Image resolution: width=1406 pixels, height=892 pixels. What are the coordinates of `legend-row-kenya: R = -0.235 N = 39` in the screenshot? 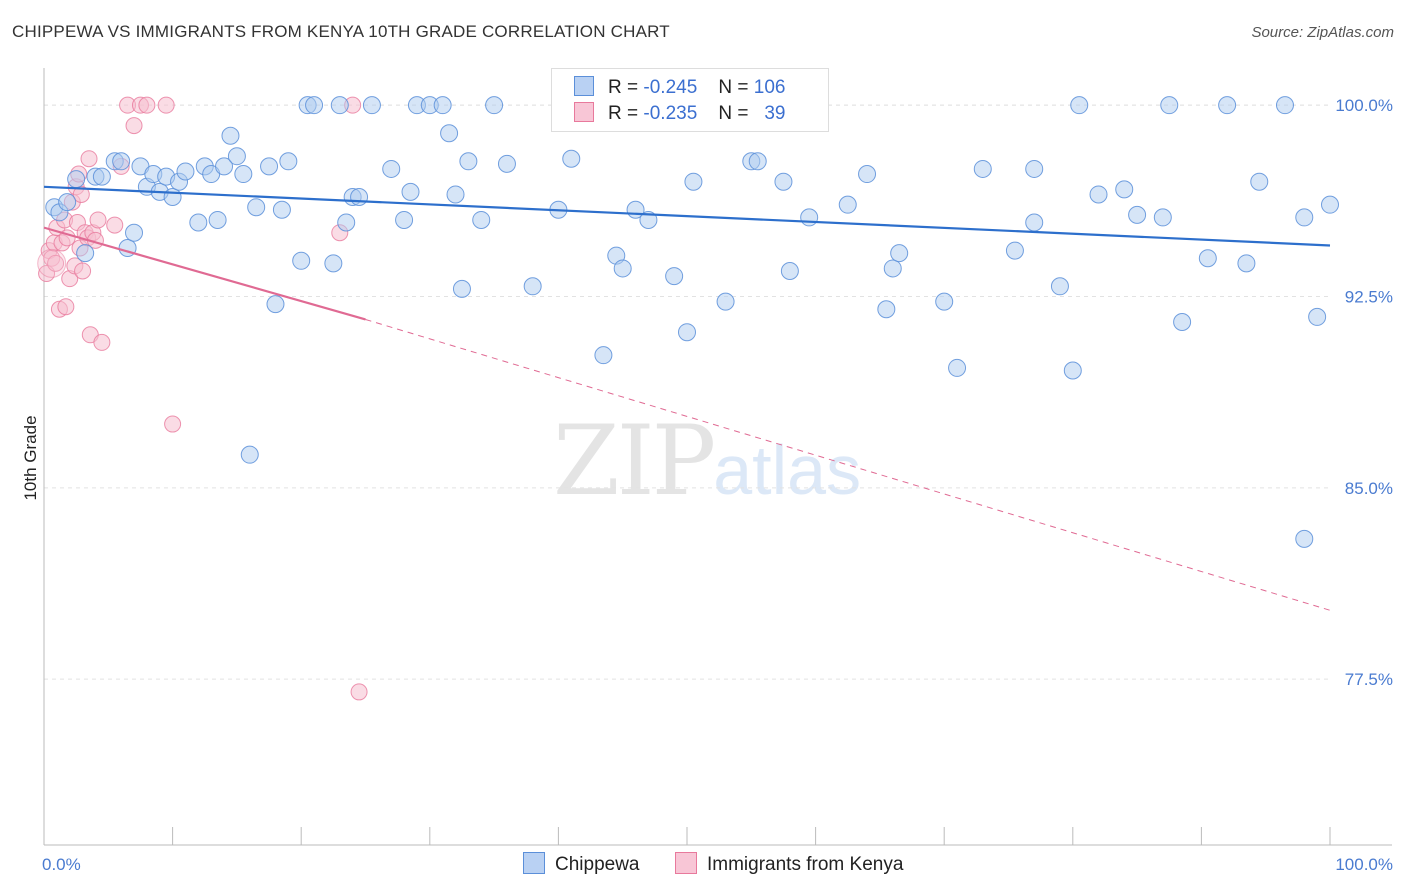 It's located at (679, 114).